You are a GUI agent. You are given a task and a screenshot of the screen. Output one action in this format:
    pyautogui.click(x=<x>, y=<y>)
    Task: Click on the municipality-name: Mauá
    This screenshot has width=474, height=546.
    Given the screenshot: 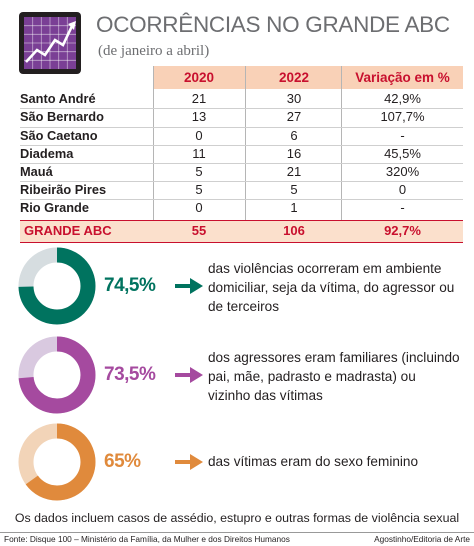 What is the action you would take?
    pyautogui.click(x=36, y=171)
    